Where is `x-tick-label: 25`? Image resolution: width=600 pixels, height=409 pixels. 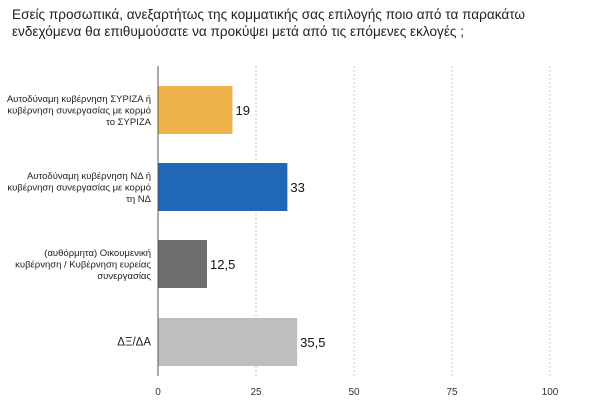
x-tick-label: 25 is located at coordinates (256, 392).